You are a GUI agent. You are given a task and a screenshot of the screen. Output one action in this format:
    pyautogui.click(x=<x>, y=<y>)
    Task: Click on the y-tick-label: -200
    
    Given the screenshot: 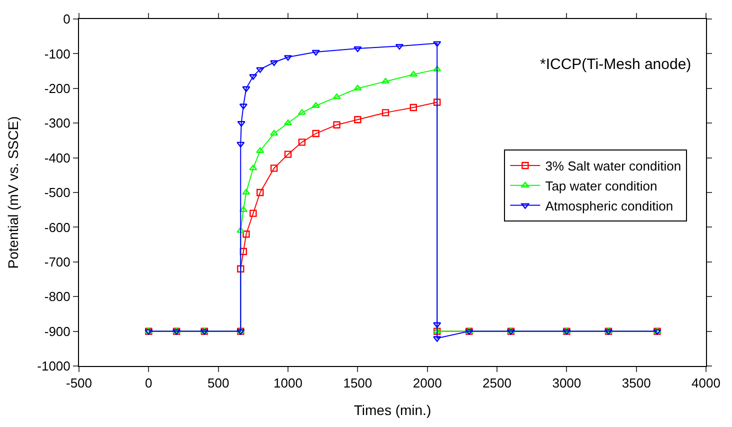 What is the action you would take?
    pyautogui.click(x=57, y=88)
    